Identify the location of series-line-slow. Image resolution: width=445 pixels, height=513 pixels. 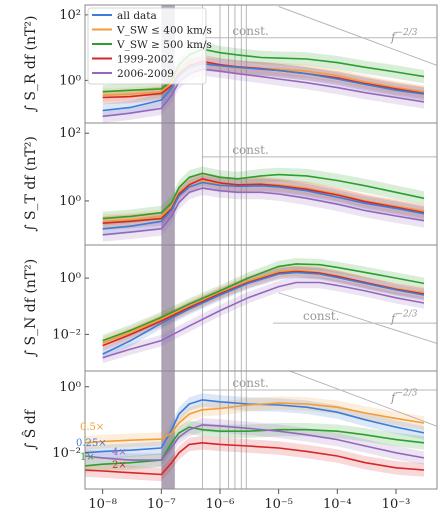
(255, 423).